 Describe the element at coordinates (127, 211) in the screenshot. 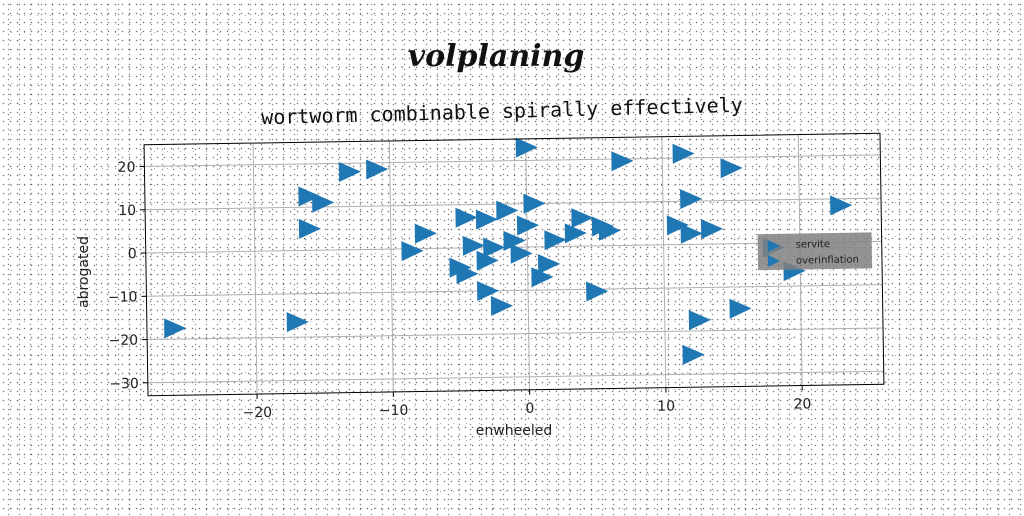

I see `y-tick-label: 10` at that location.